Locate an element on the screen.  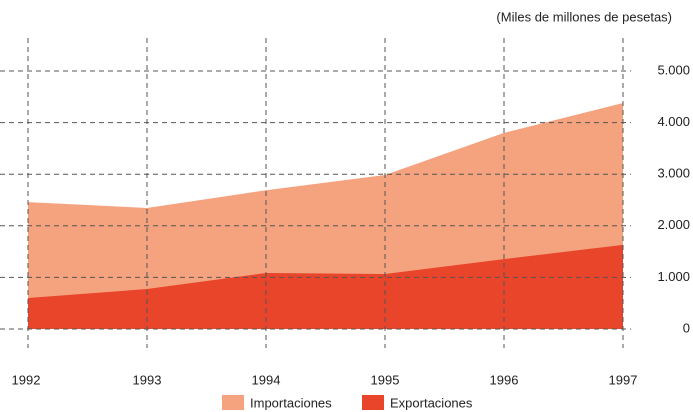
x-tick-label: 1994 is located at coordinates (266, 379).